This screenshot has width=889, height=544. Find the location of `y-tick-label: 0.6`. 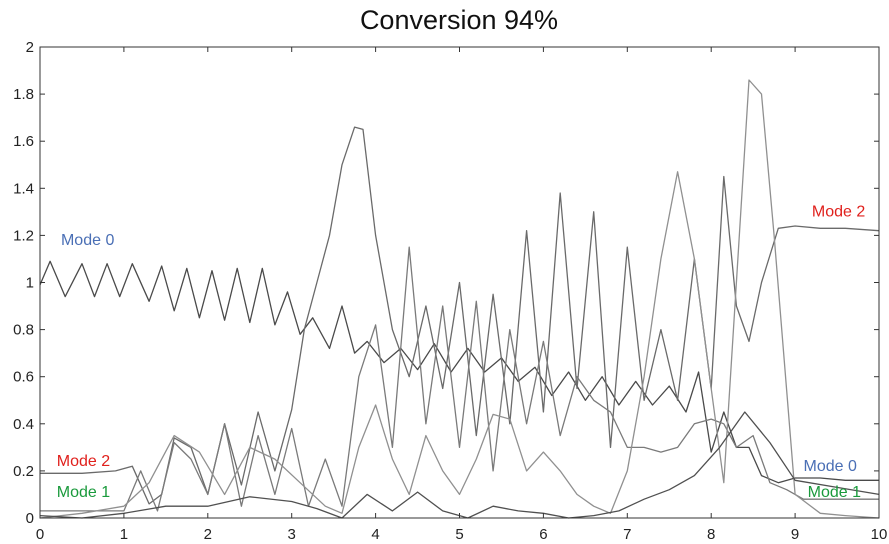

y-tick-label: 0.6 is located at coordinates (23, 377).